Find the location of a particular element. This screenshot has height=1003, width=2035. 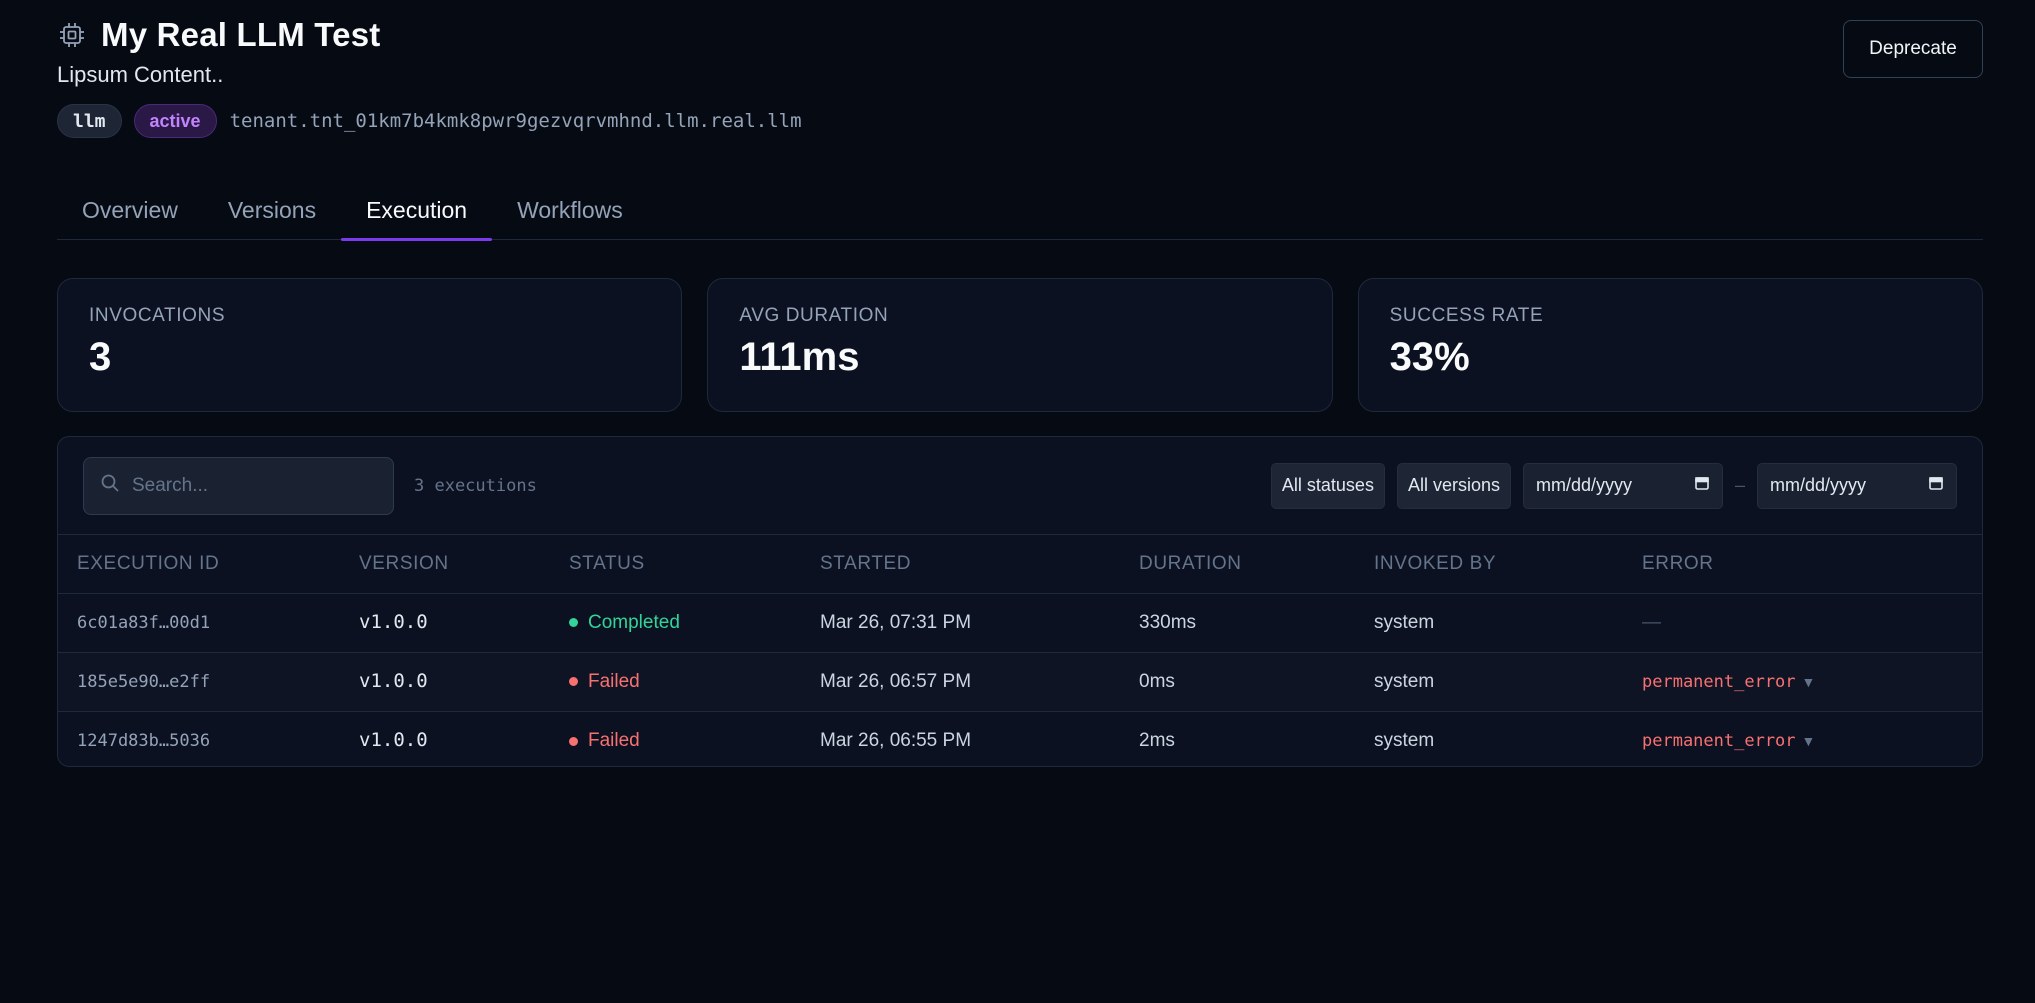

cpu-chip-icon is located at coordinates (72, 35).